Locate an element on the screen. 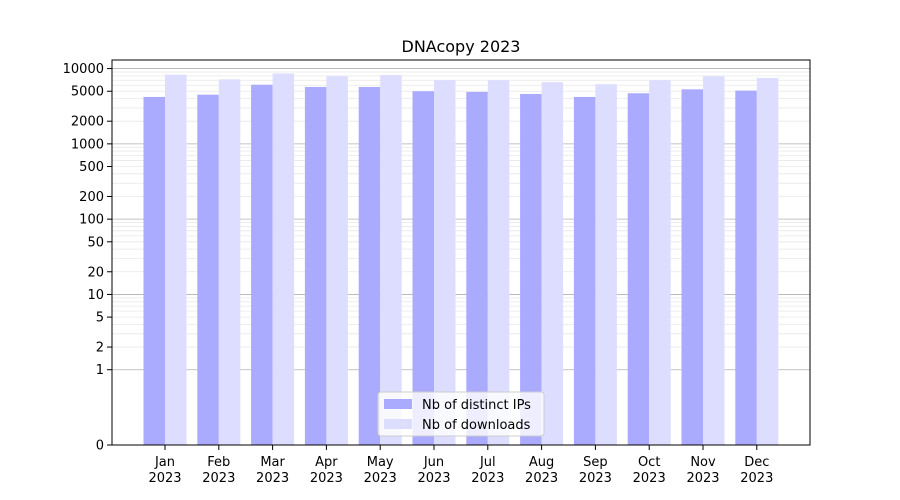  x-tick-label-month: Jan is located at coordinates (164, 462).